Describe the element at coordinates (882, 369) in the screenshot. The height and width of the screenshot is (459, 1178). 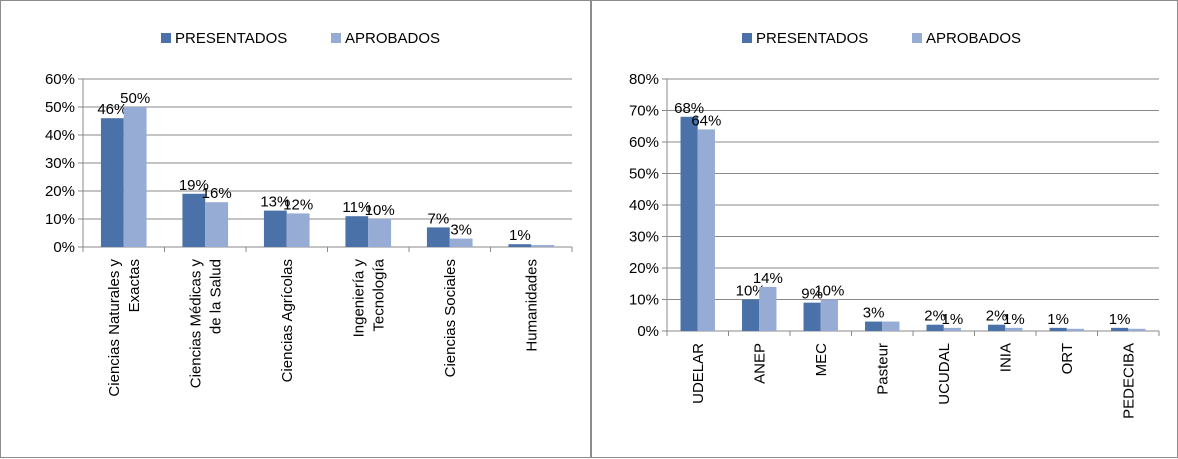
I see `category-label: Pasteur` at that location.